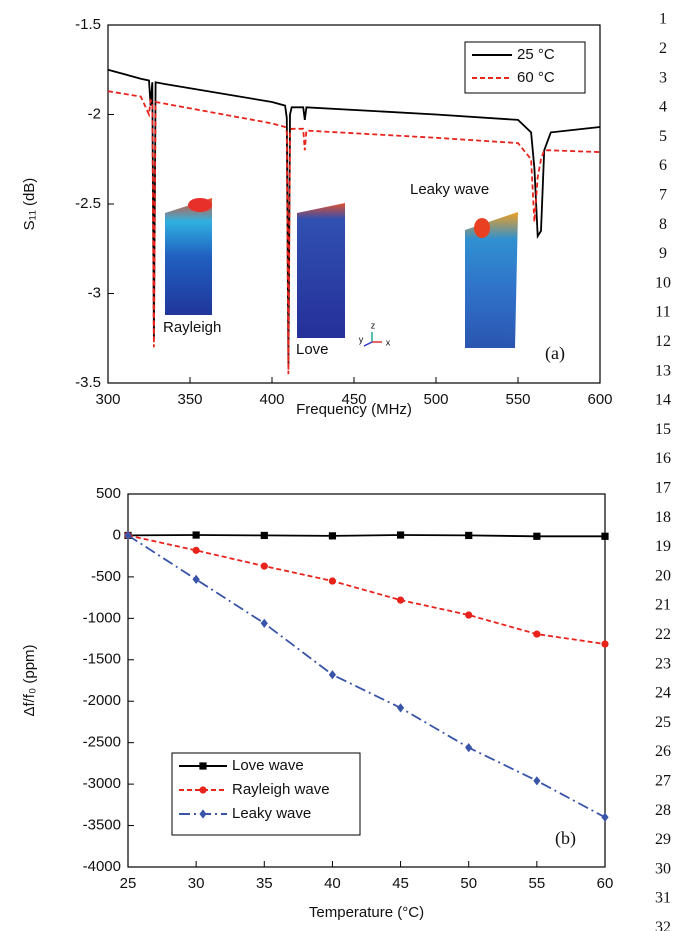  I want to click on y-tick-label: -3.5, so click(88, 382).